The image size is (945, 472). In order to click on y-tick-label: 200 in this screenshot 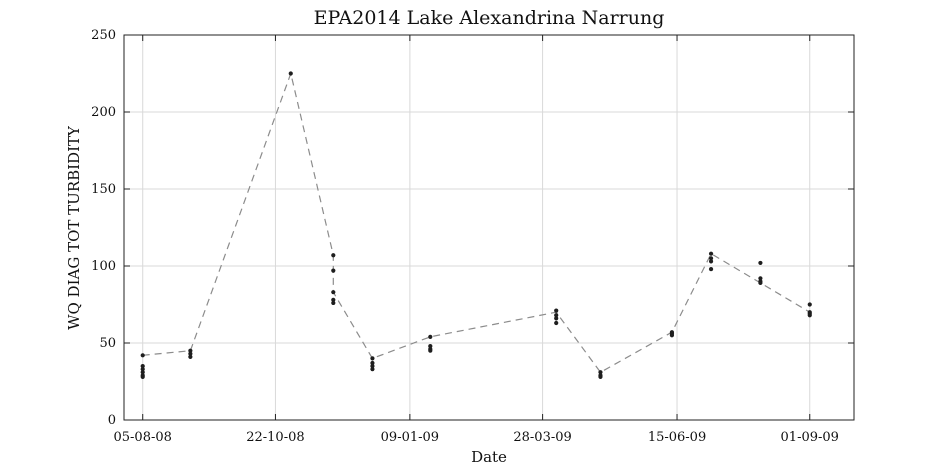, I will do `click(103, 112)`.